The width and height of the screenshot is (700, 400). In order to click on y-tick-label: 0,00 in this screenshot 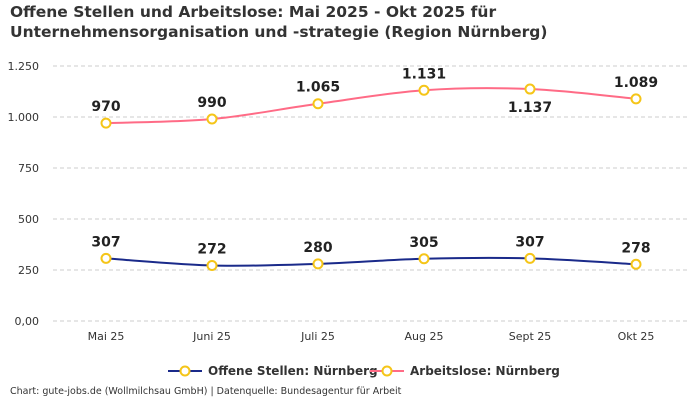, I will do `click(27, 321)`.